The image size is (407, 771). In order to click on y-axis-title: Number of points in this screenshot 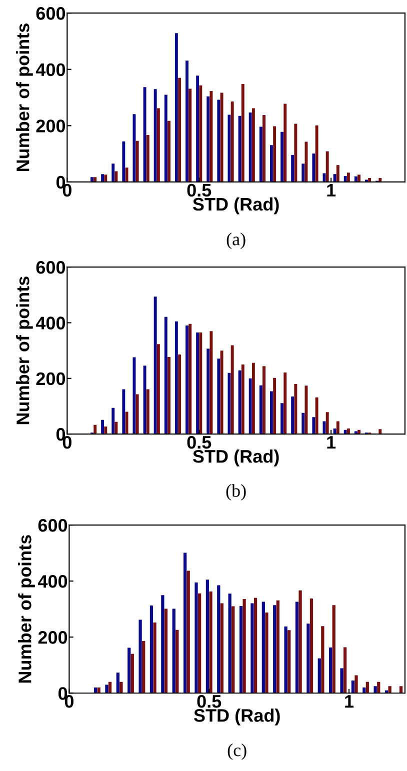, I will do `click(24, 98)`.